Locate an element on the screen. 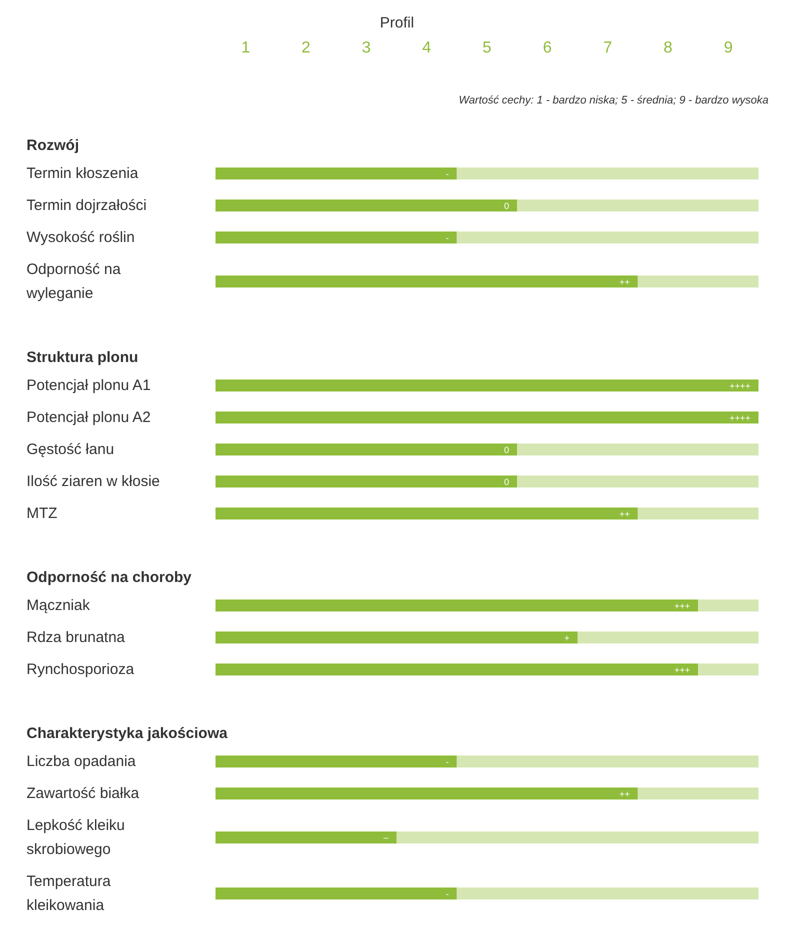 This screenshot has width=793, height=952. text: Wartość cechy: 1 - bardzo niska; 5 - średnia; 9 - bardzo wysoka is located at coordinates (613, 100).